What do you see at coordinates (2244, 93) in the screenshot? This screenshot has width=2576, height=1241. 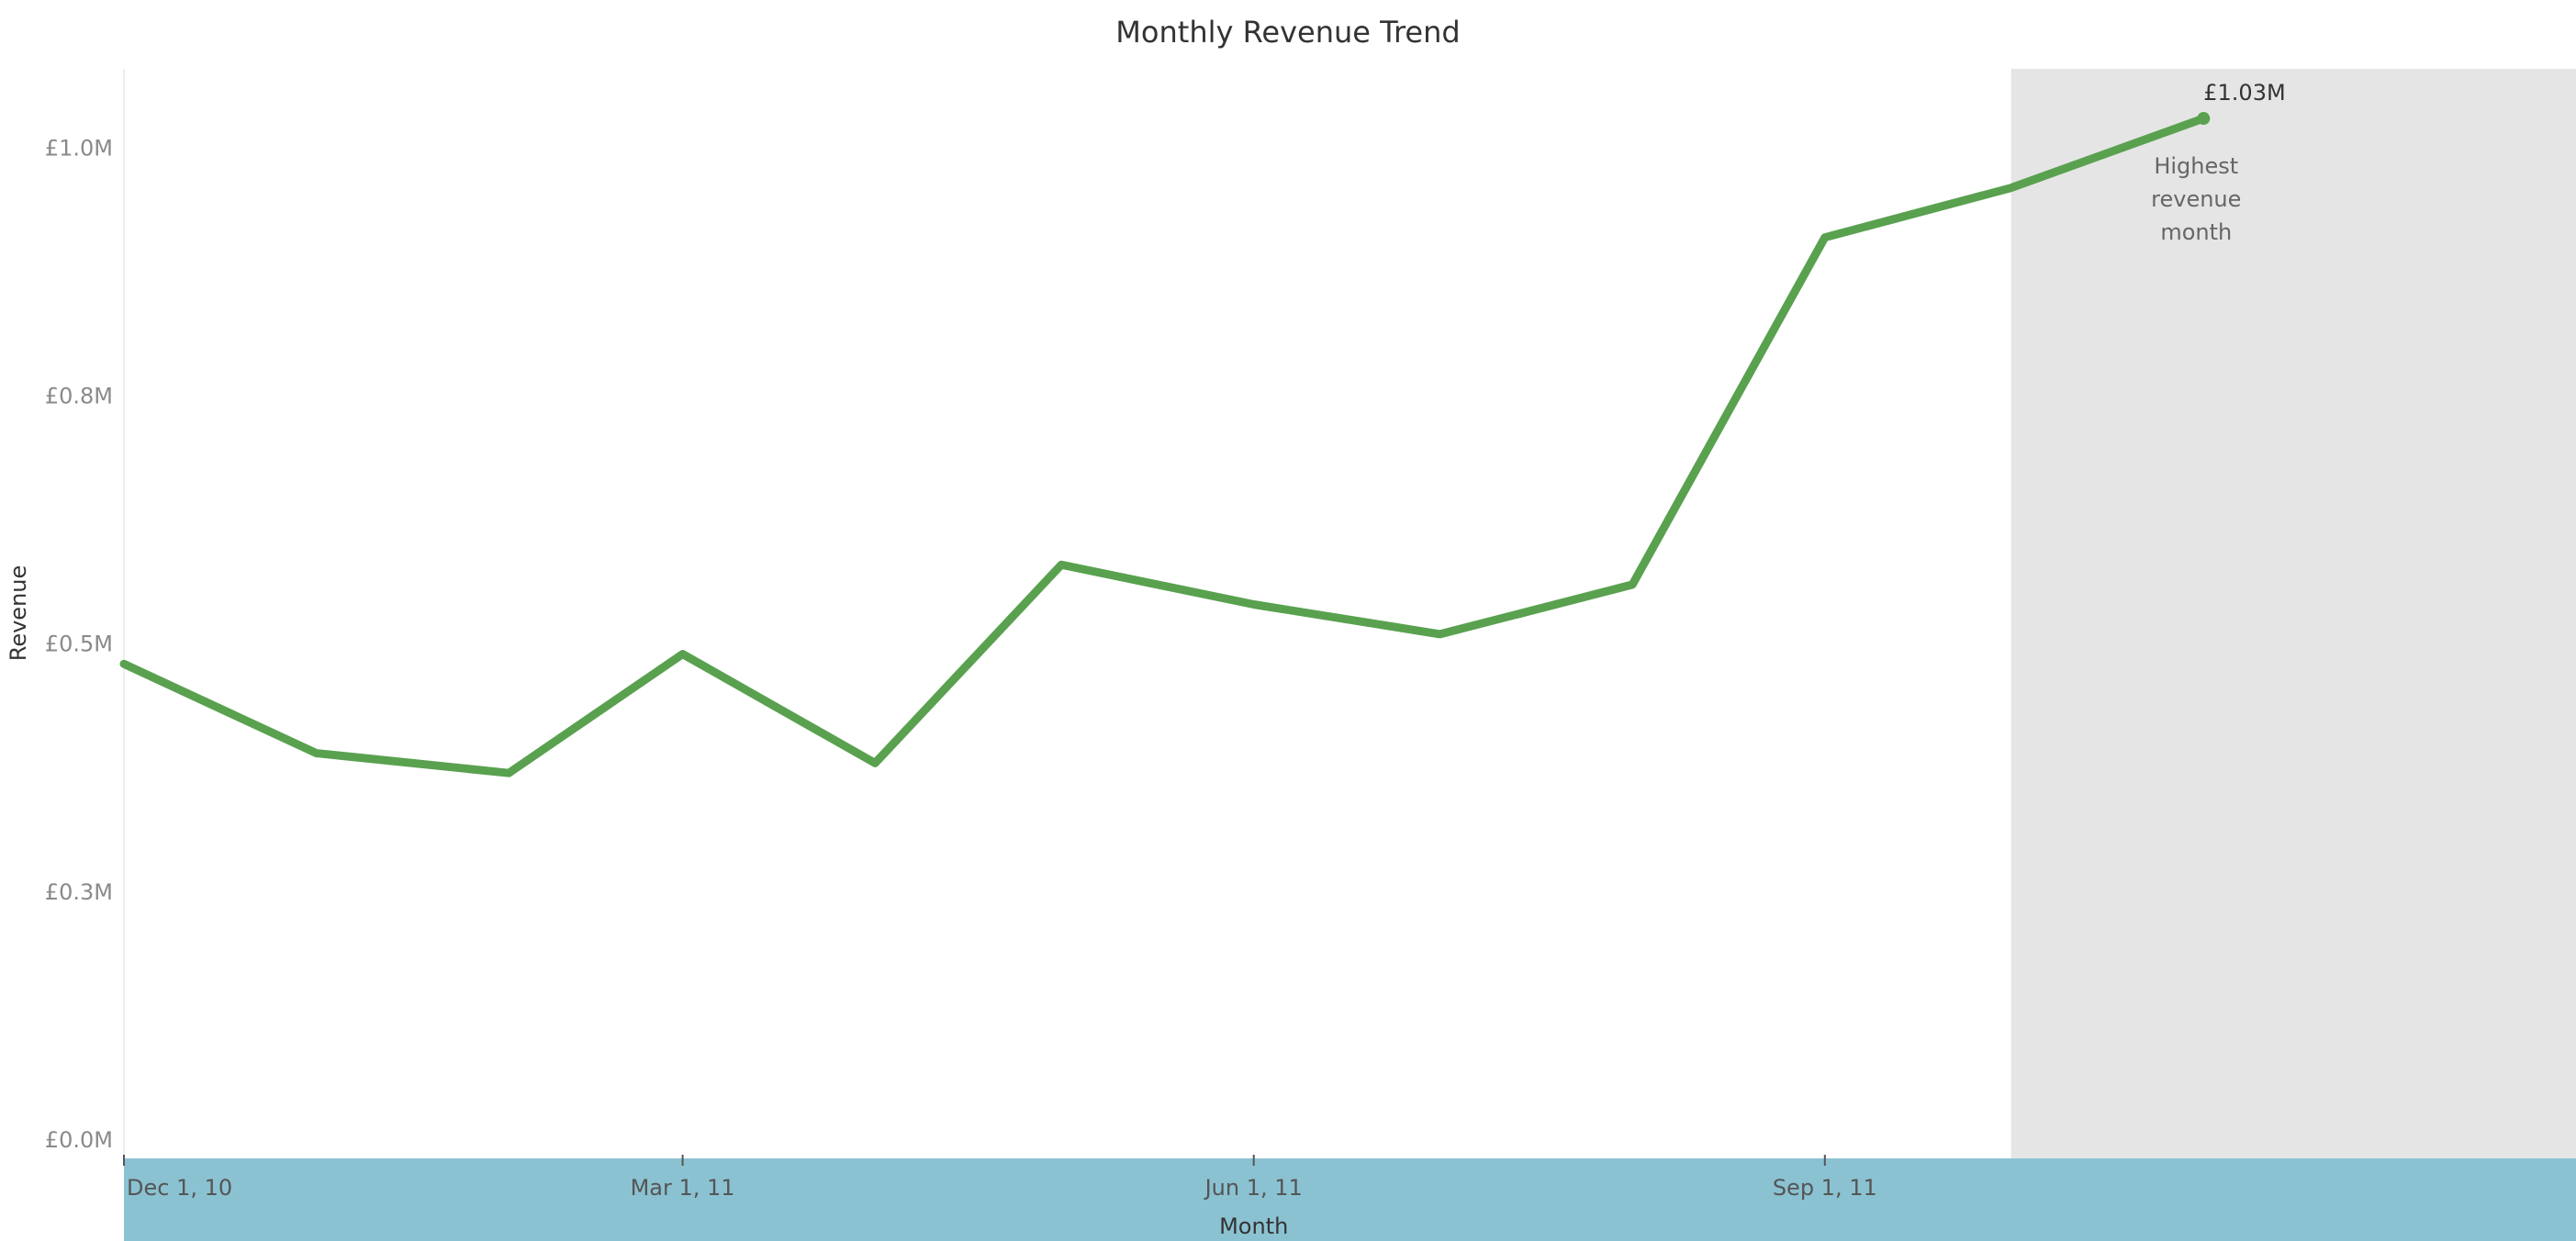 I see `peak-value-label: £1.03M` at bounding box center [2244, 93].